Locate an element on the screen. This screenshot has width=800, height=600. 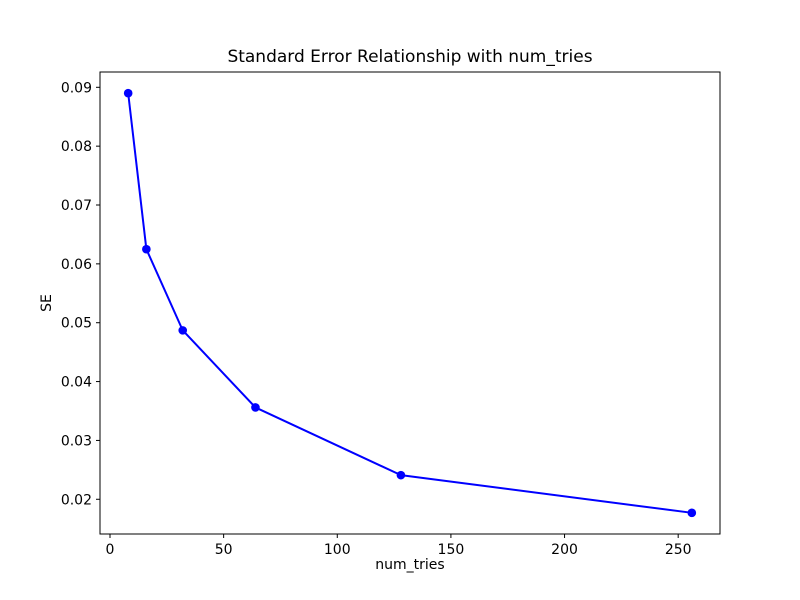
y-tick-label: 0.04 is located at coordinates (76, 383).